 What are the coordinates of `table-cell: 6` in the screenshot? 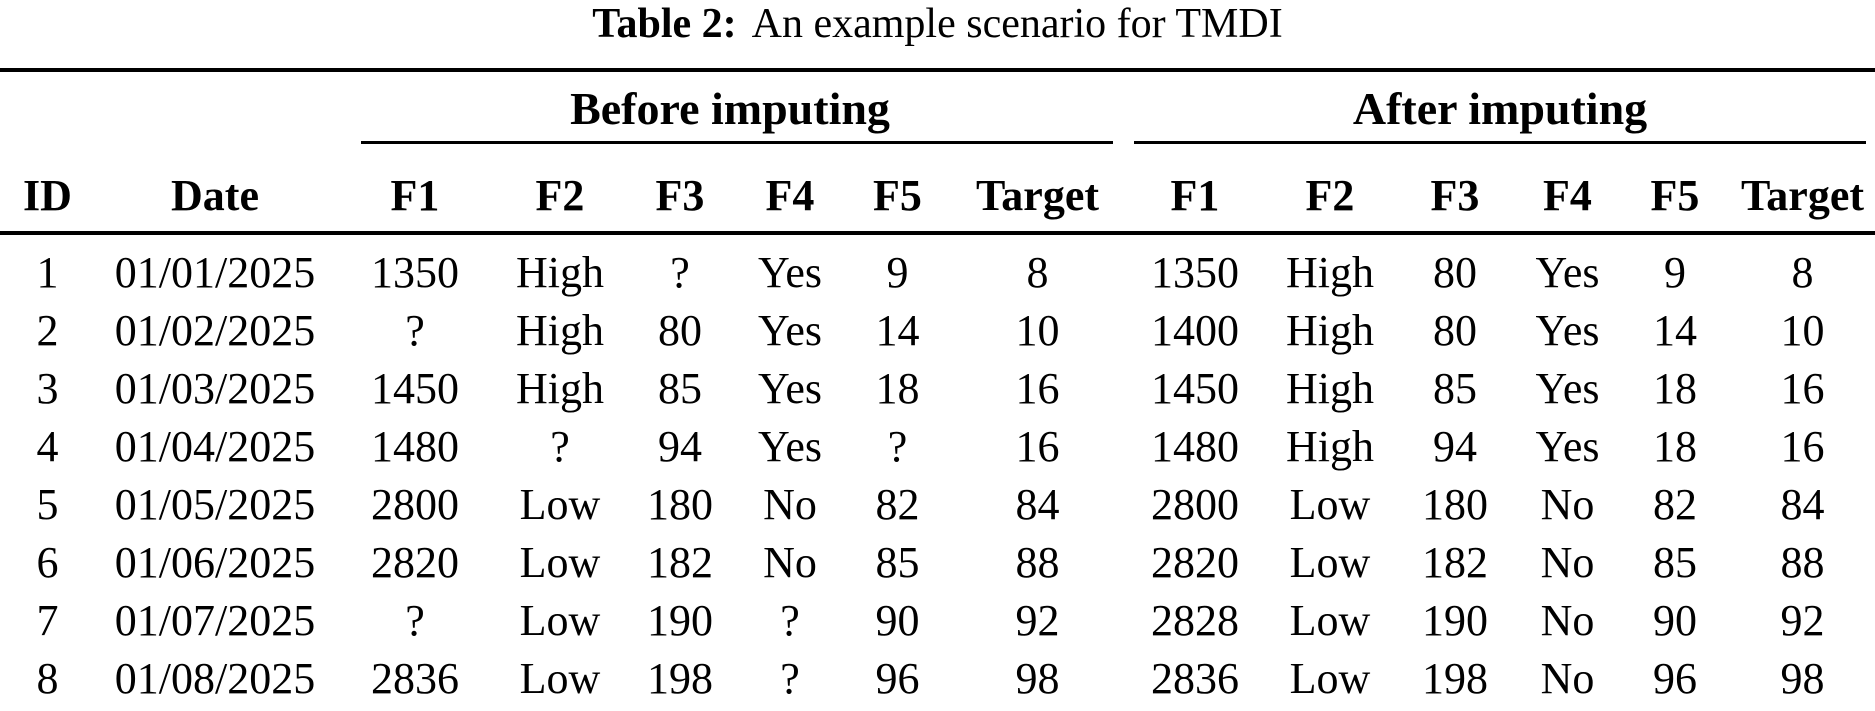 It's located at (47, 562).